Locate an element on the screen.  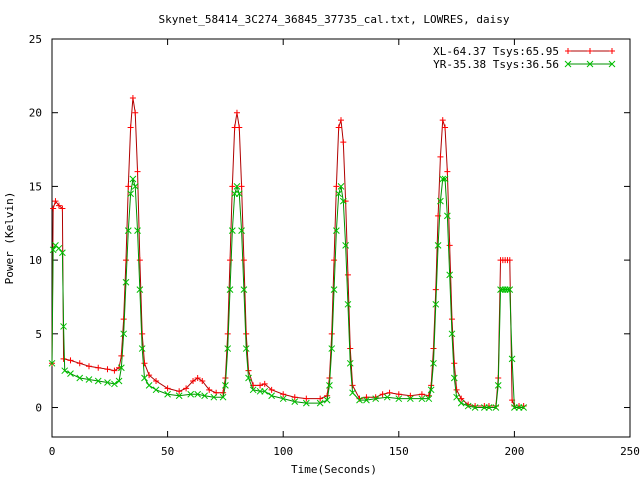
y-axis-label: Power (Kelvin) is located at coordinates (9, 238).